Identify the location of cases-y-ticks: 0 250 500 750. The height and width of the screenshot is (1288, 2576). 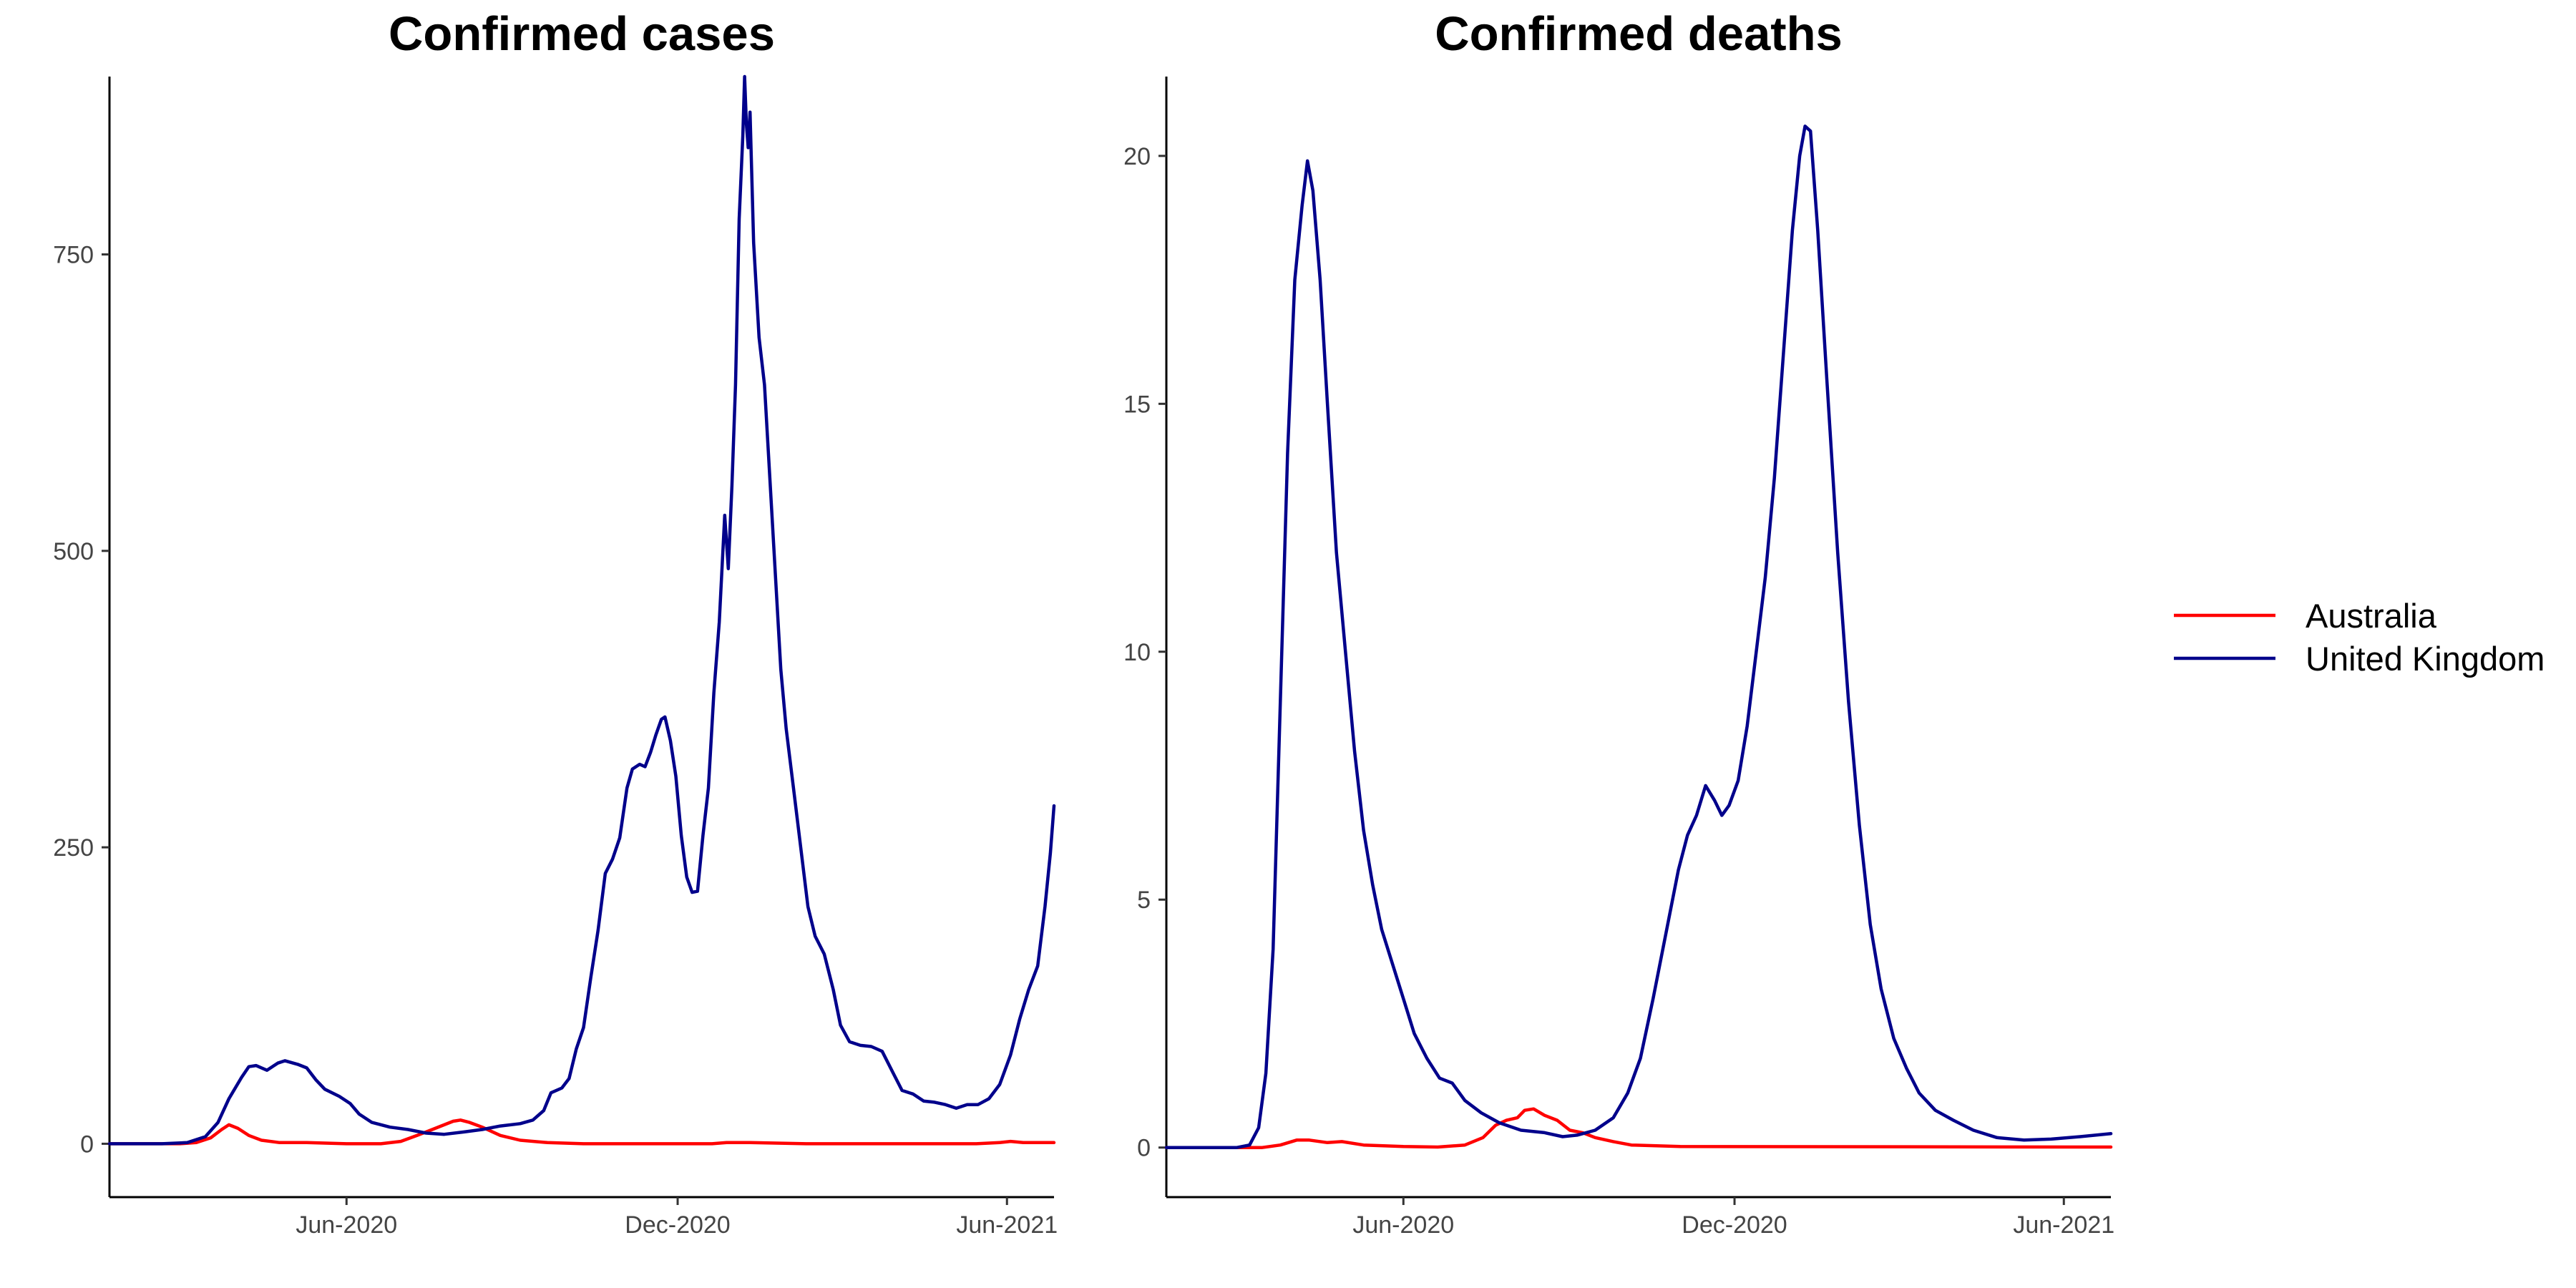
(81, 700).